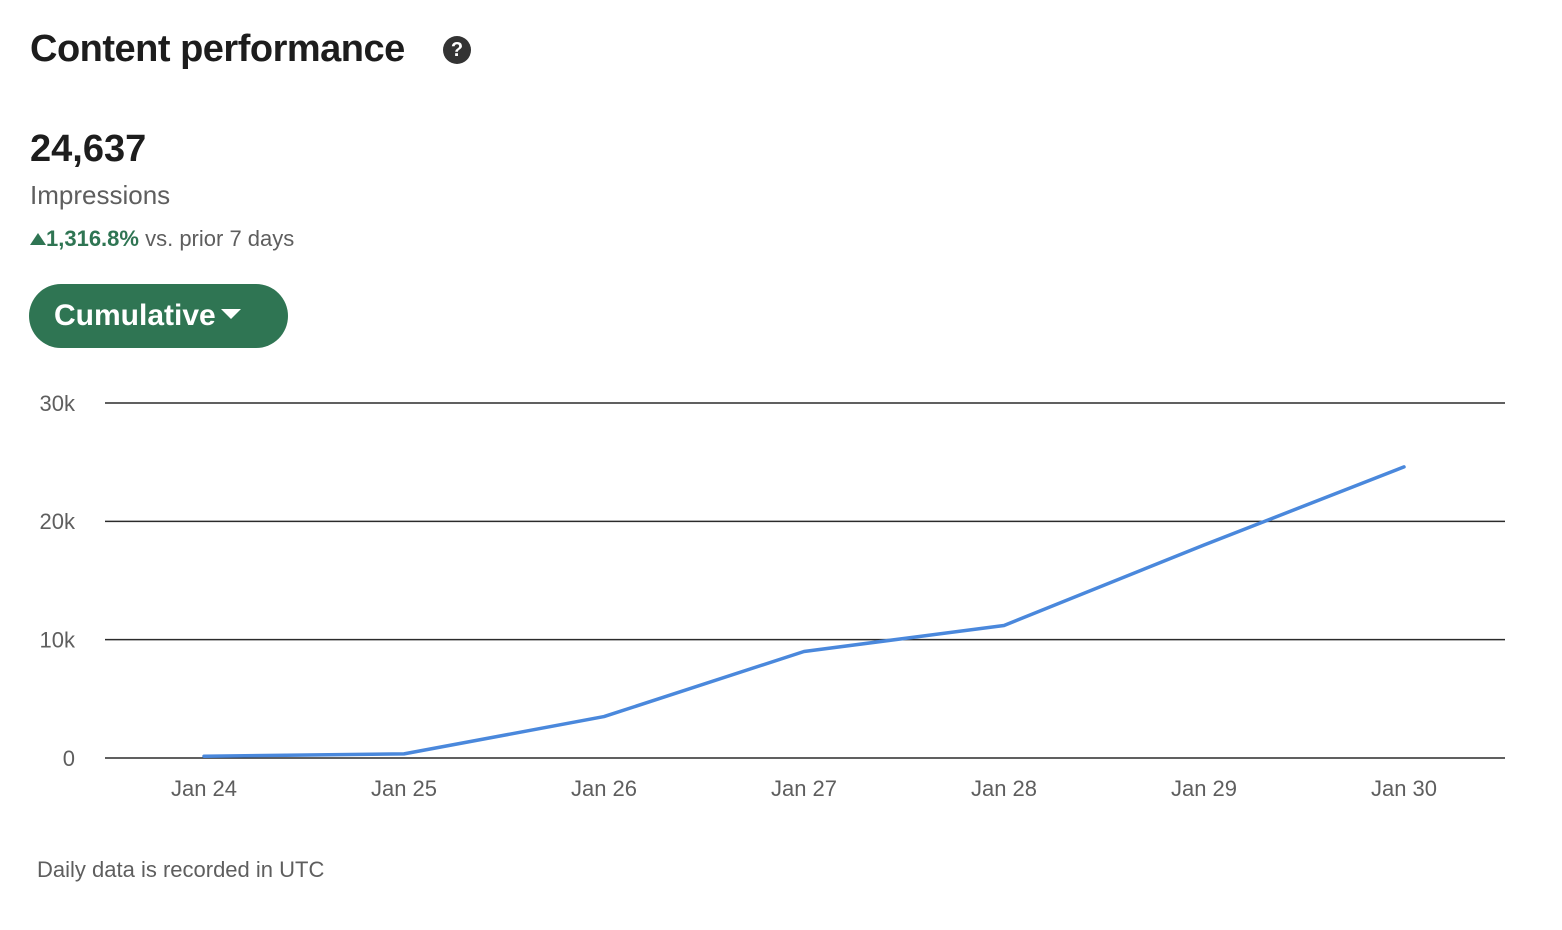 The width and height of the screenshot is (1562, 930). I want to click on x-tick-label: Jan 30, so click(1404, 788).